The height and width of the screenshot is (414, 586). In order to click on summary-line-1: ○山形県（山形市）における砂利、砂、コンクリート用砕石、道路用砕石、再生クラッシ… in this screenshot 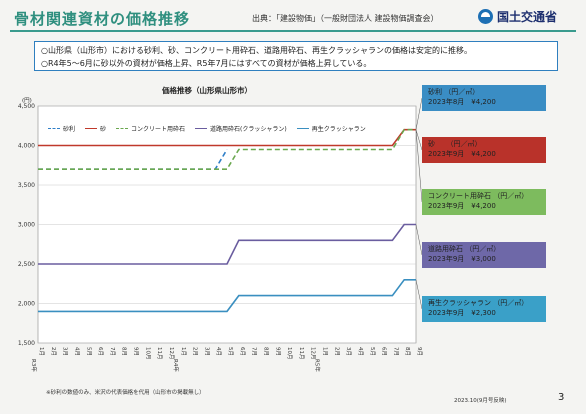, I will do `click(256, 50)`.